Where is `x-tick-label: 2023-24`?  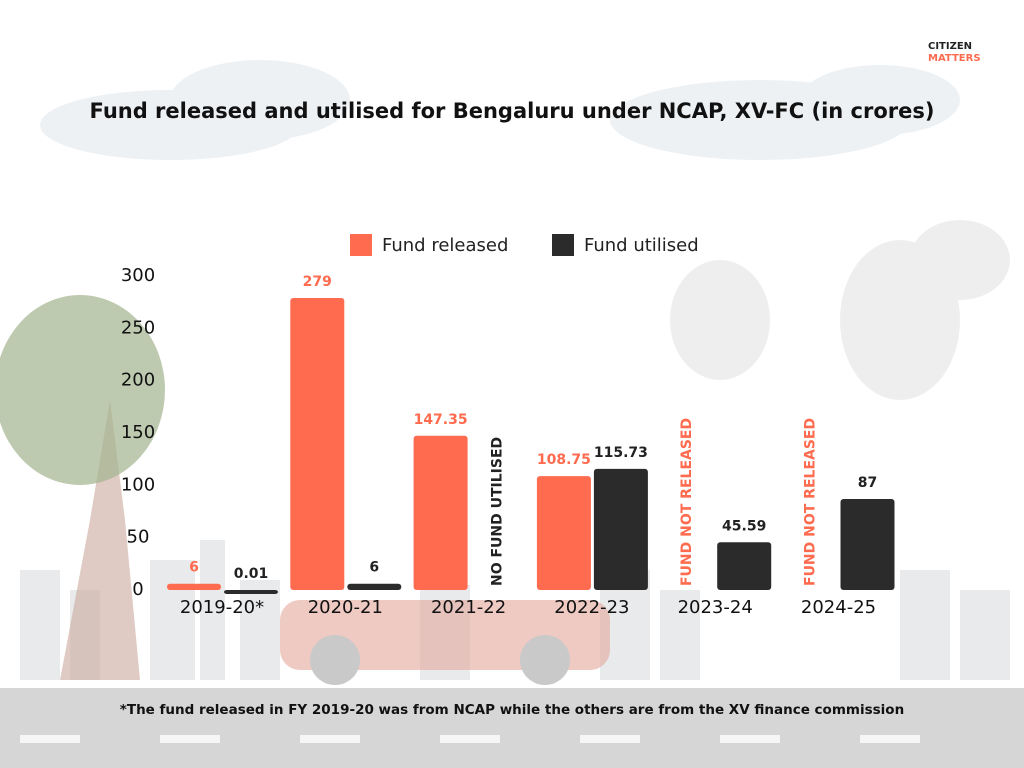
x-tick-label: 2023-24 is located at coordinates (715, 607).